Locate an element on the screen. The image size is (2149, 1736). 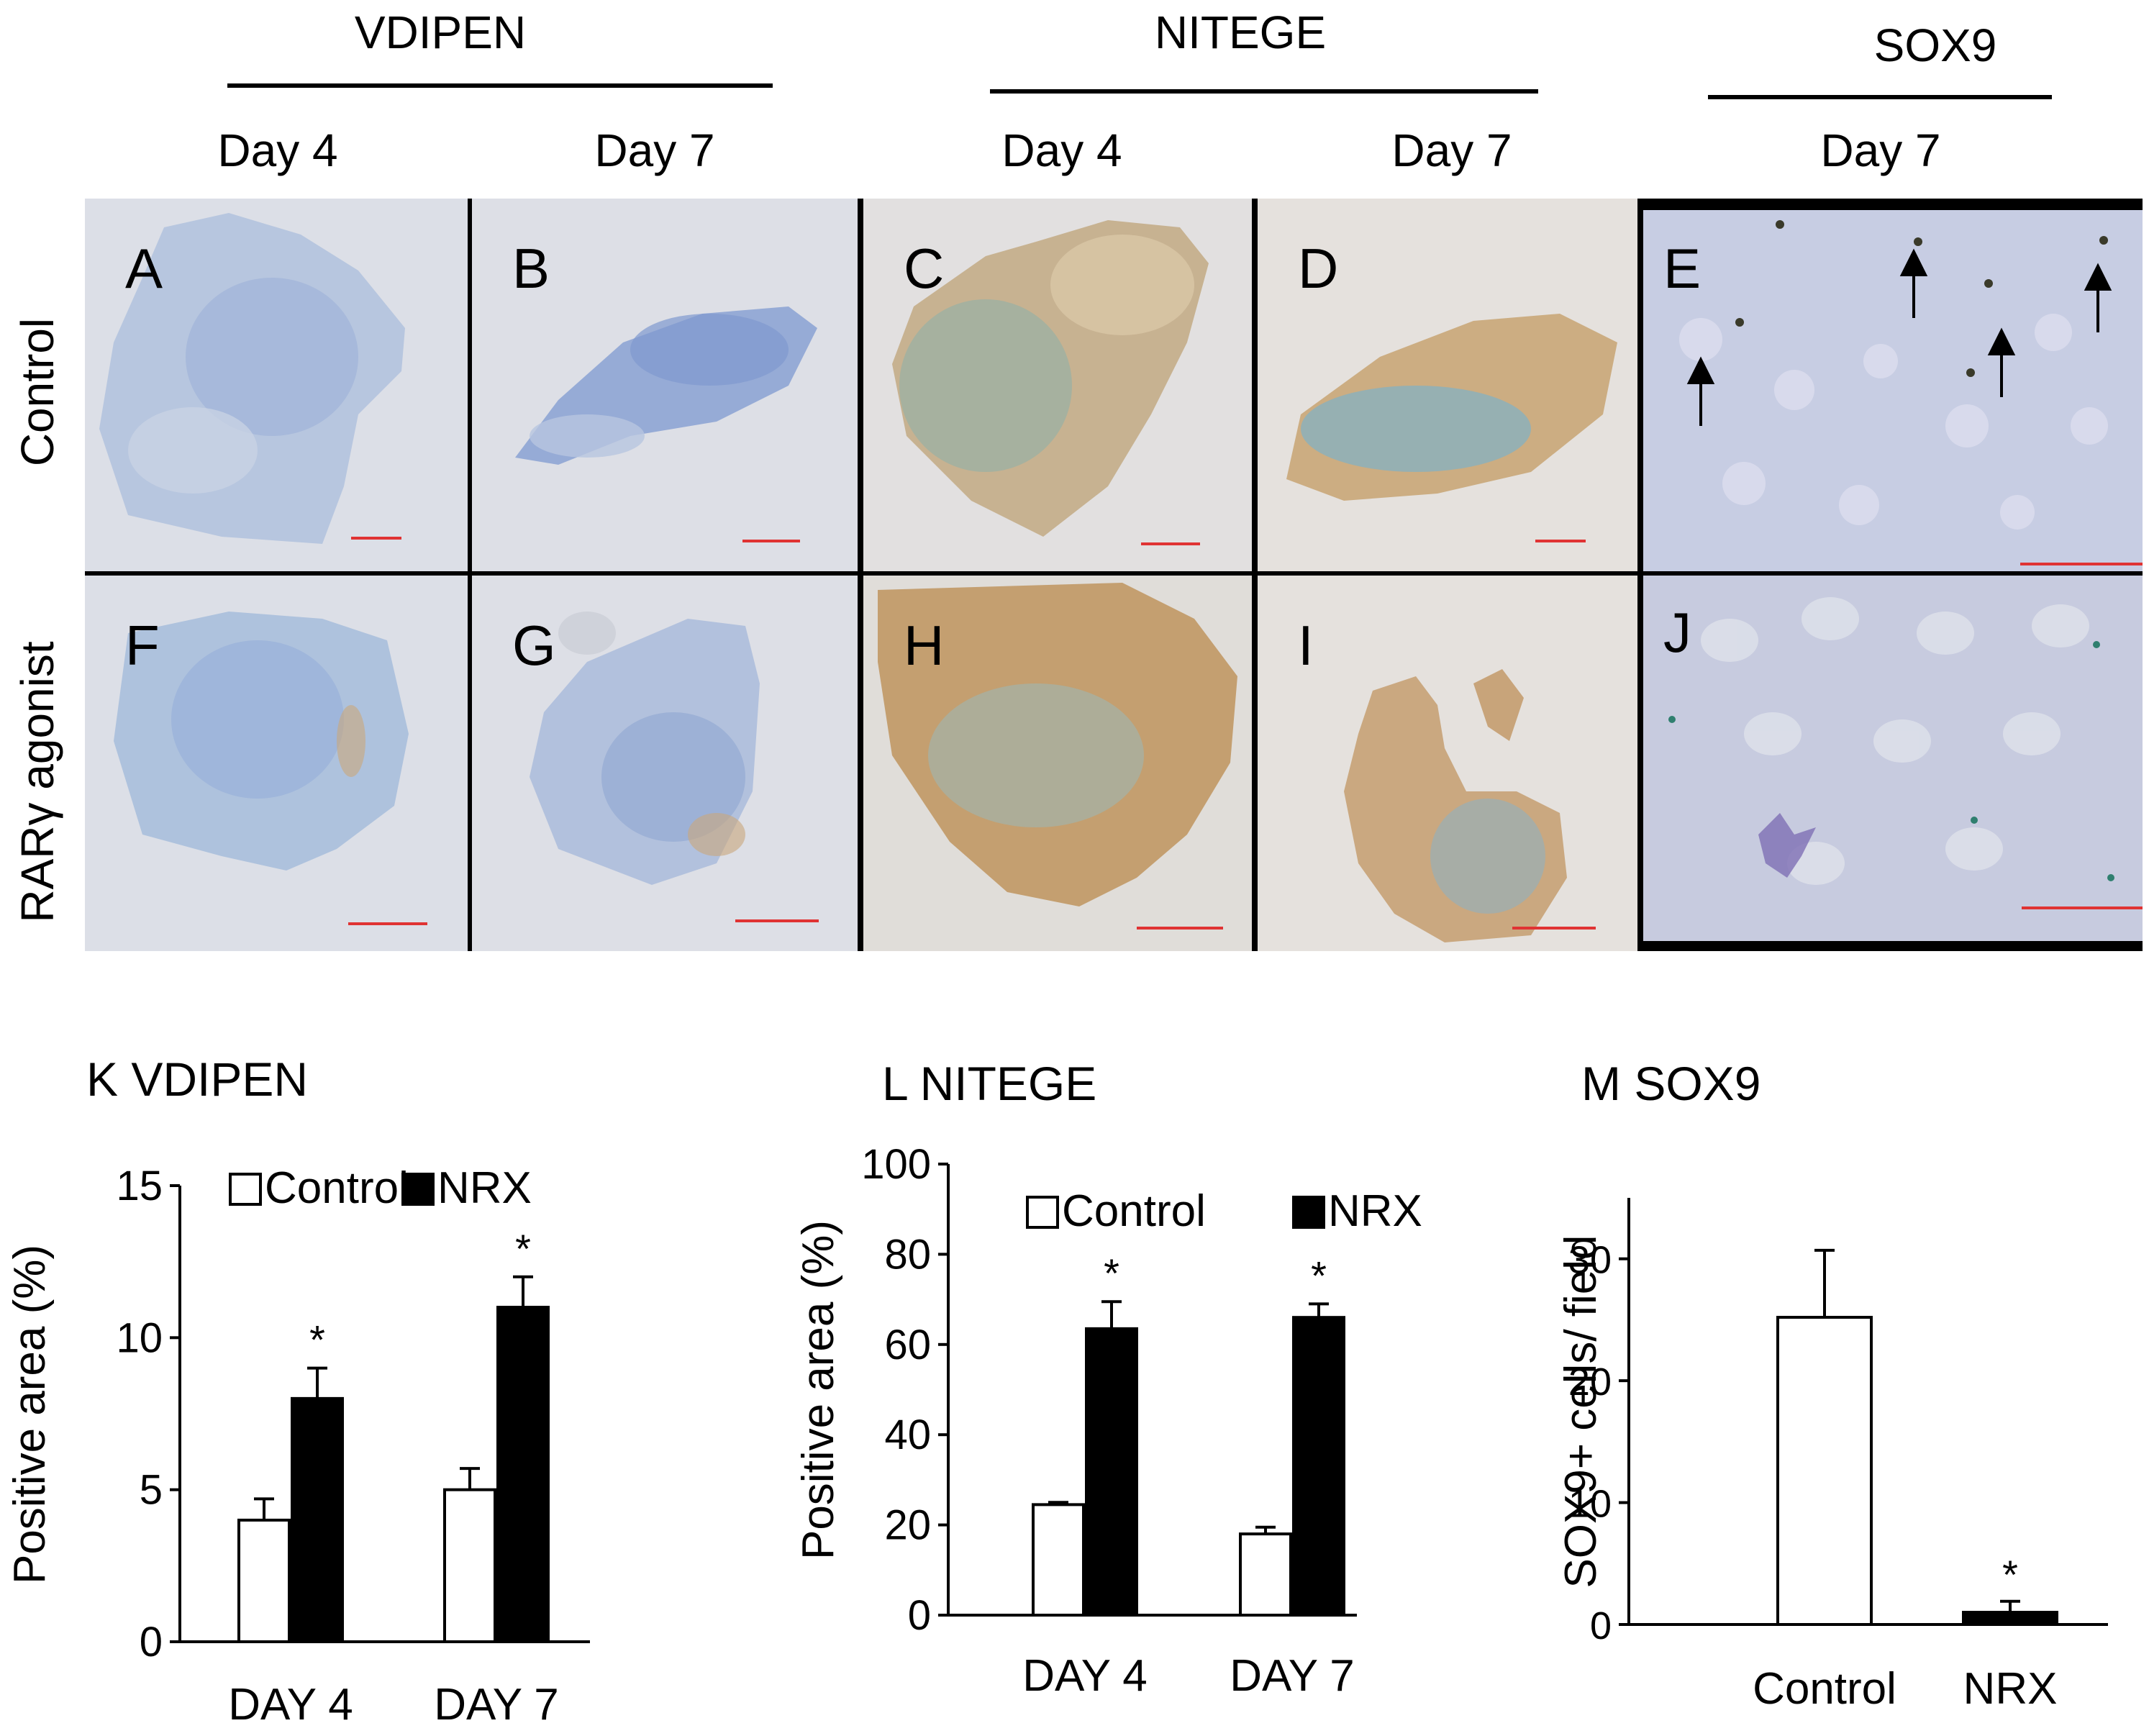
panel-label-c: C is located at coordinates (924, 268).